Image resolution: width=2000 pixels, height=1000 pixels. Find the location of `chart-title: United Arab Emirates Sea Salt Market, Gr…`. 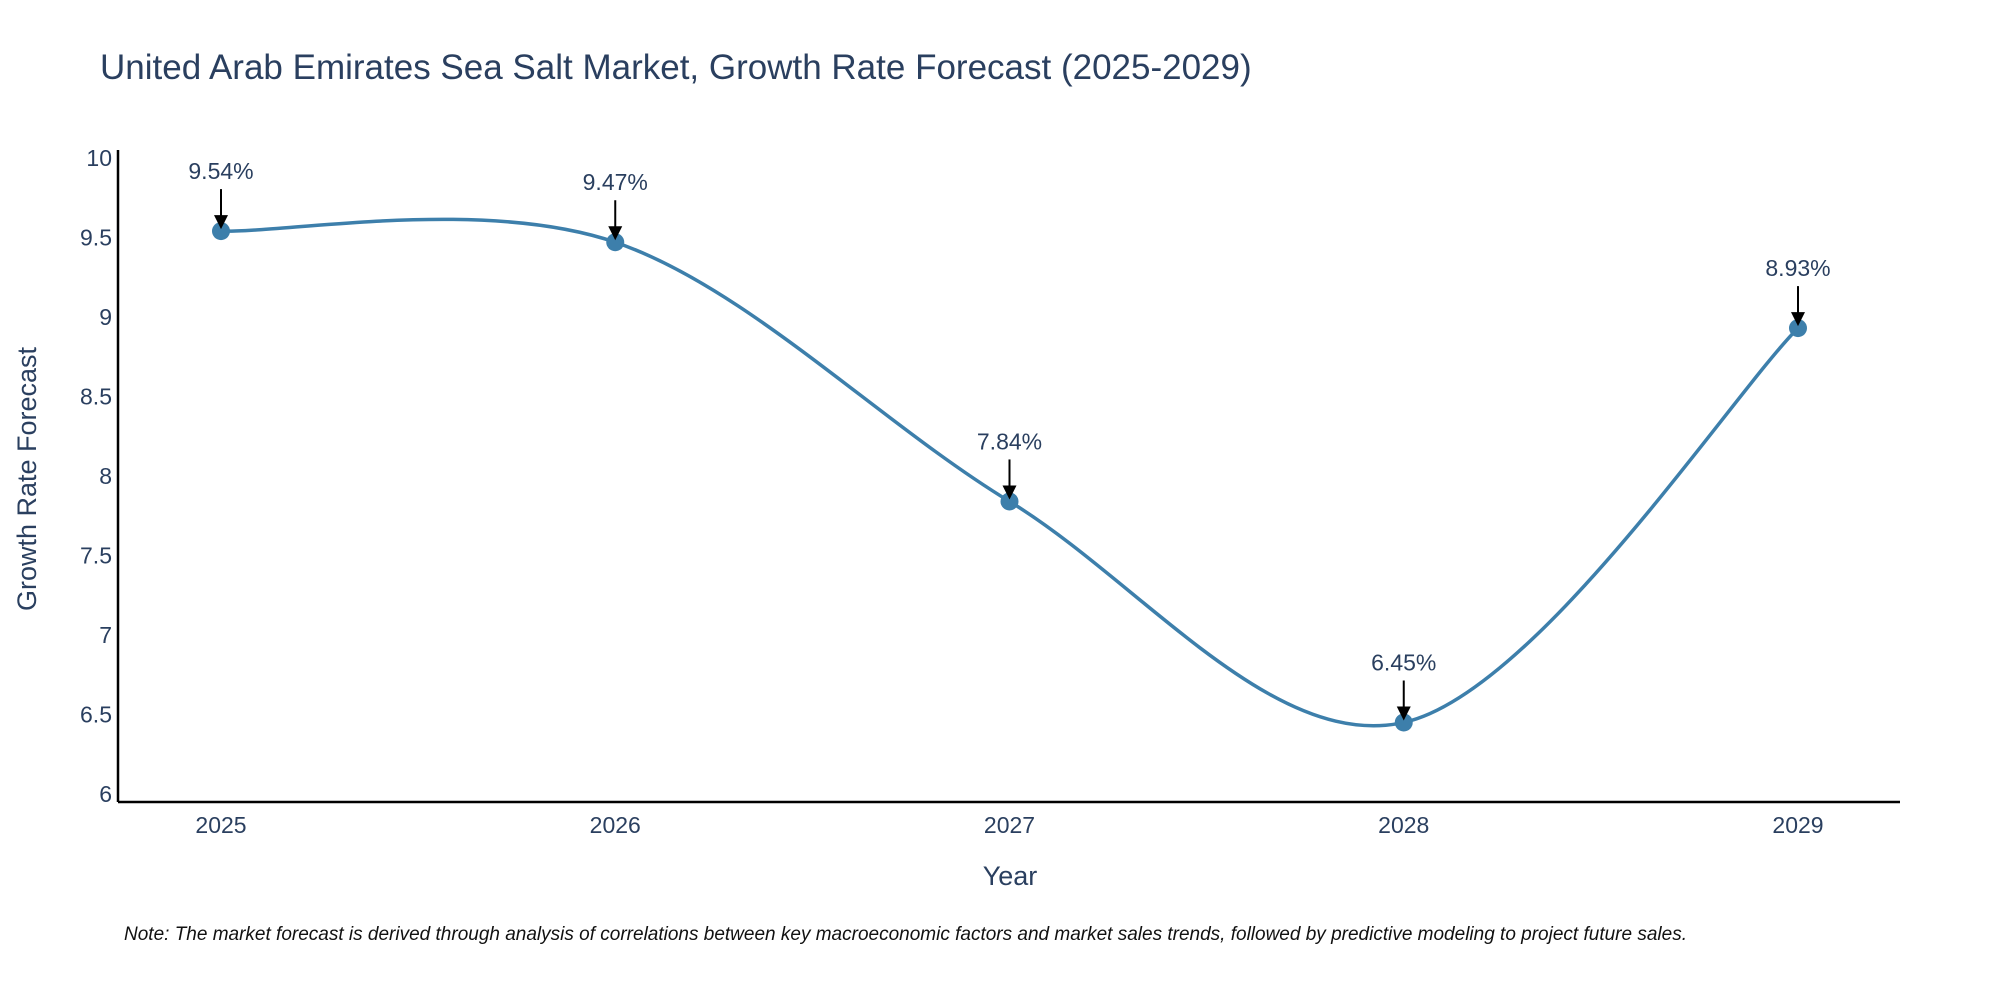

chart-title: United Arab Emirates Sea Salt Market, Gr… is located at coordinates (676, 67).